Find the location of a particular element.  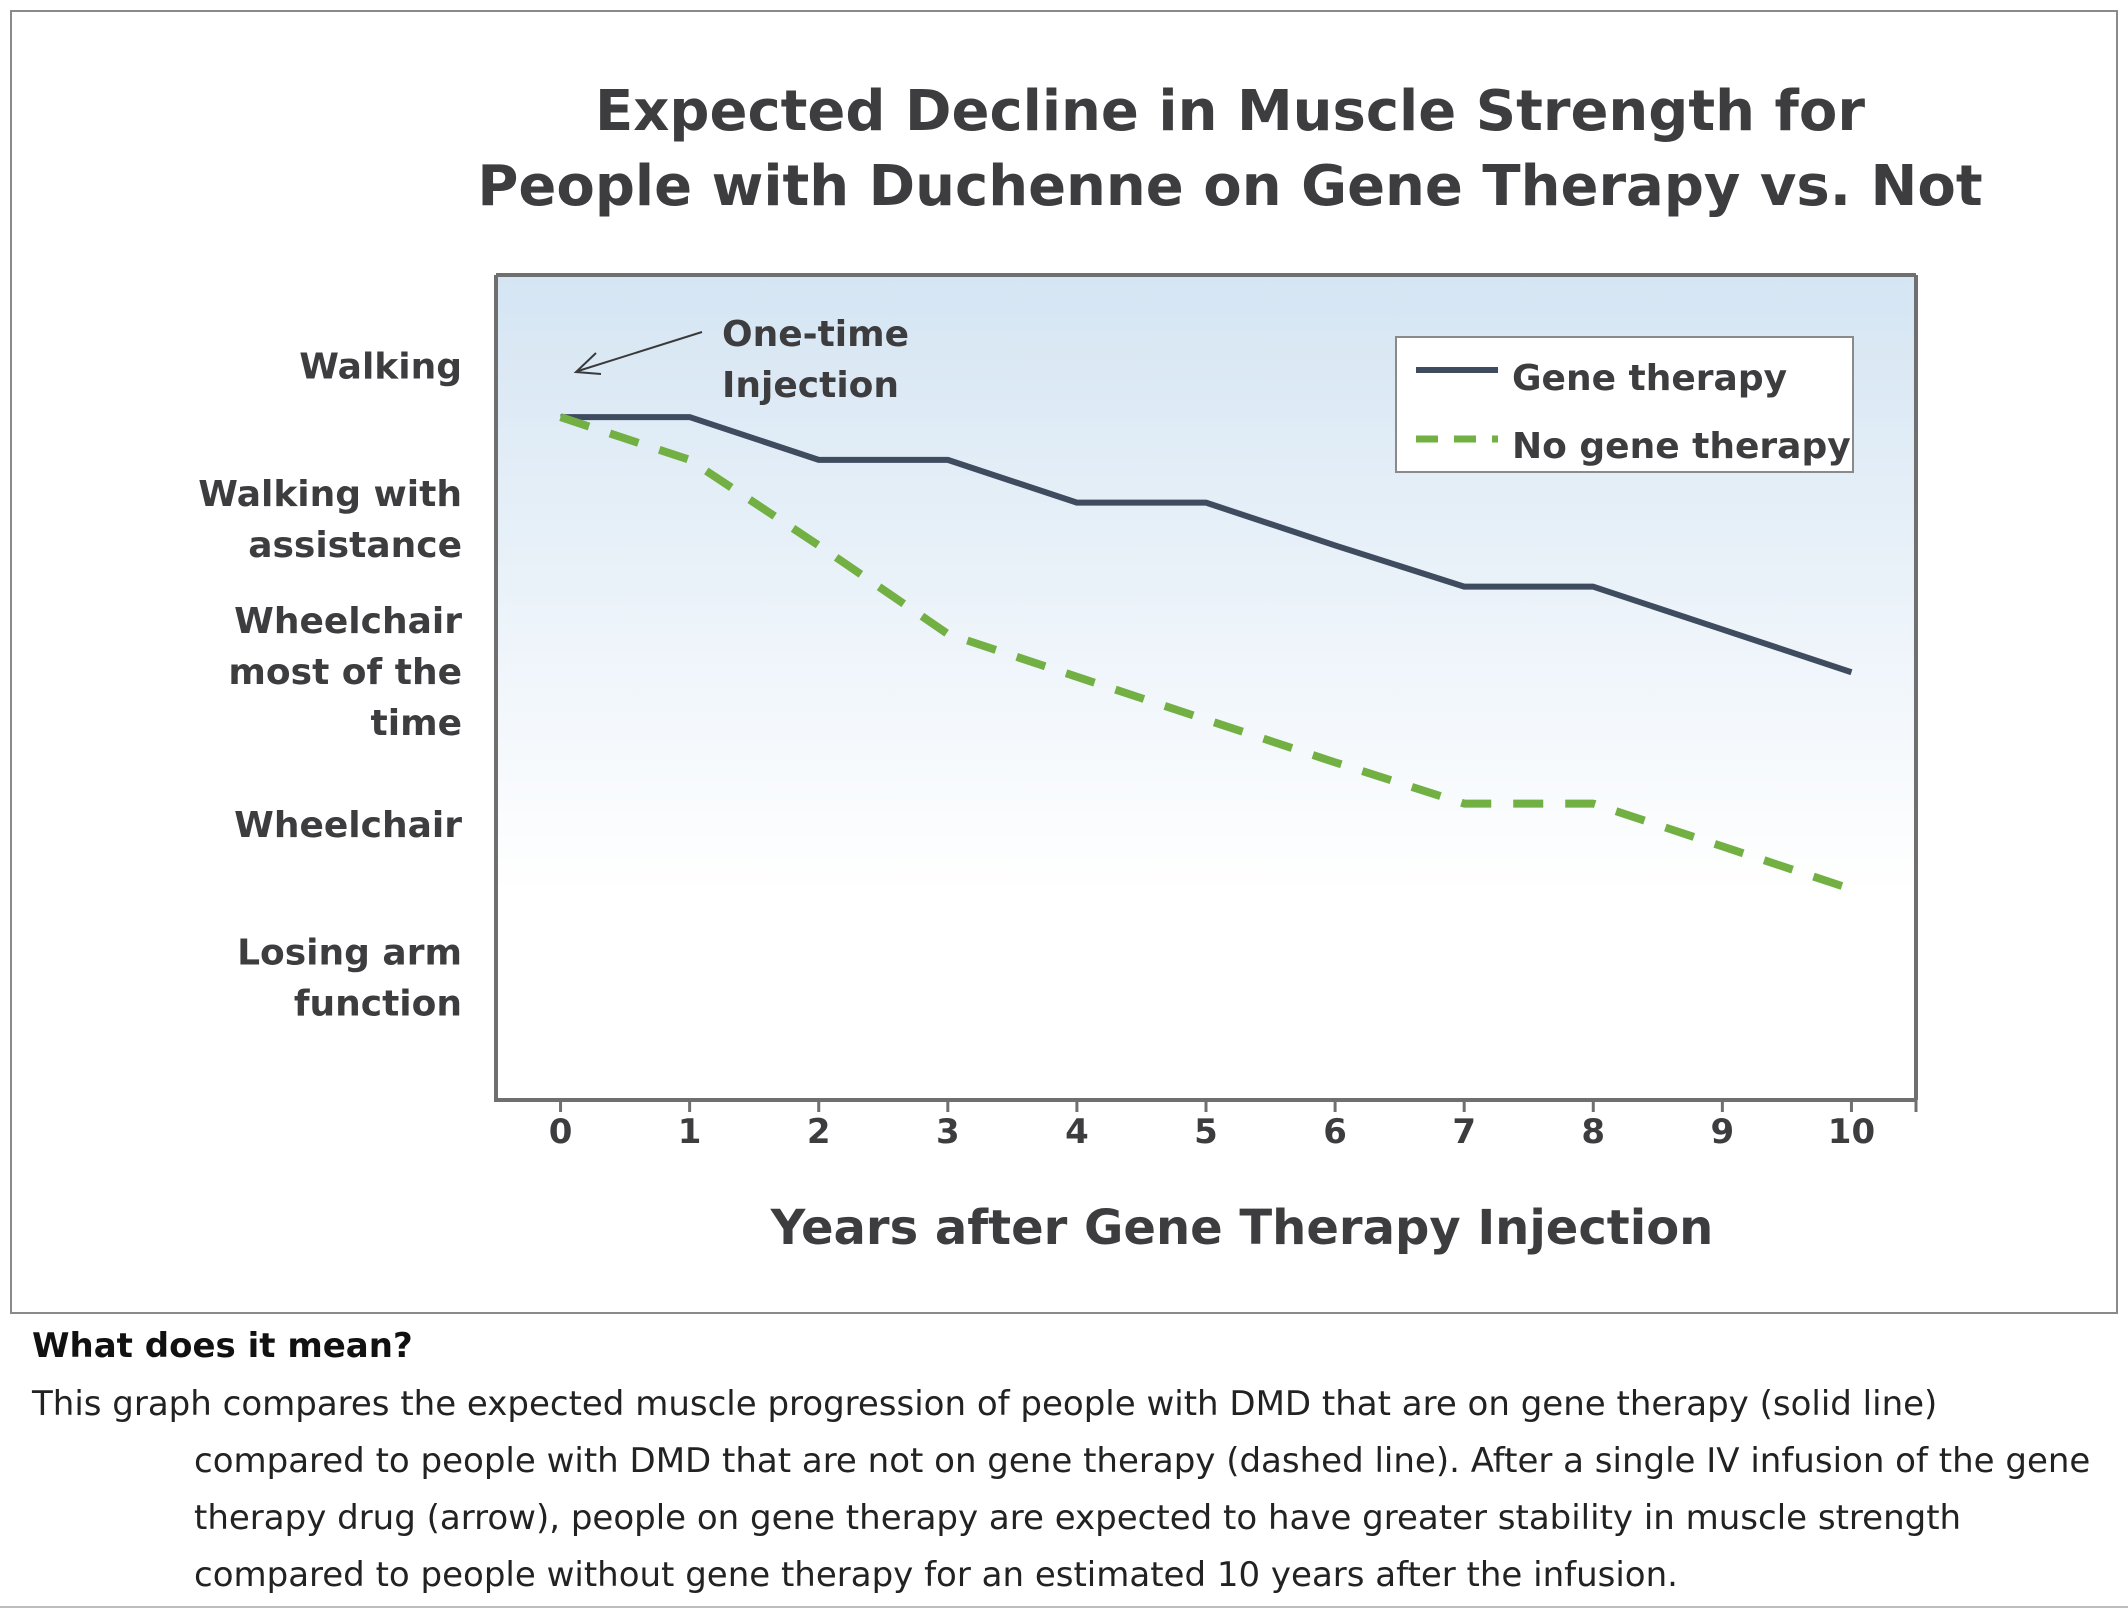

annotation-line-2: Injection is located at coordinates (810, 385).